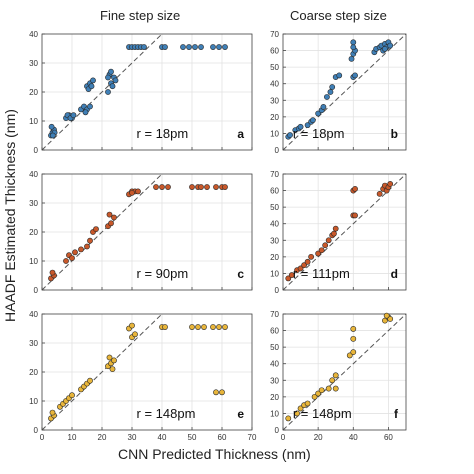  What do you see at coordinates (163, 133) in the screenshot?
I see `annotation-r: r = 18pm` at bounding box center [163, 133].